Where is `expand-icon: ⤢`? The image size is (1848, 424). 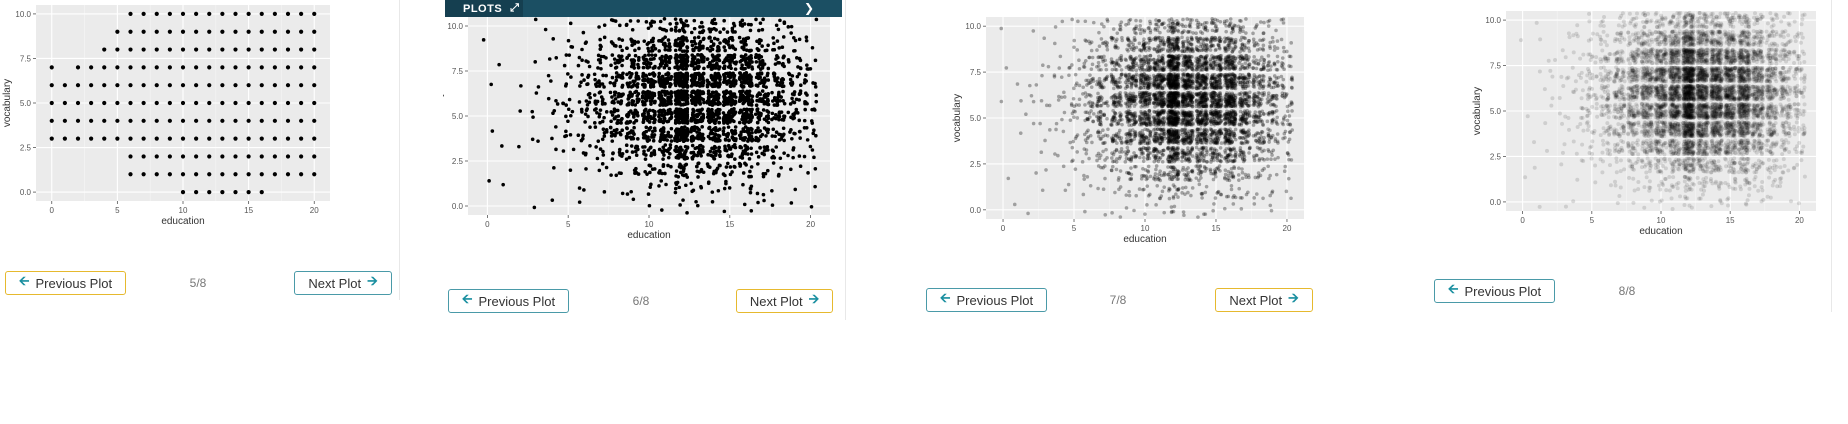
expand-icon: ⤢ is located at coordinates (515, 8).